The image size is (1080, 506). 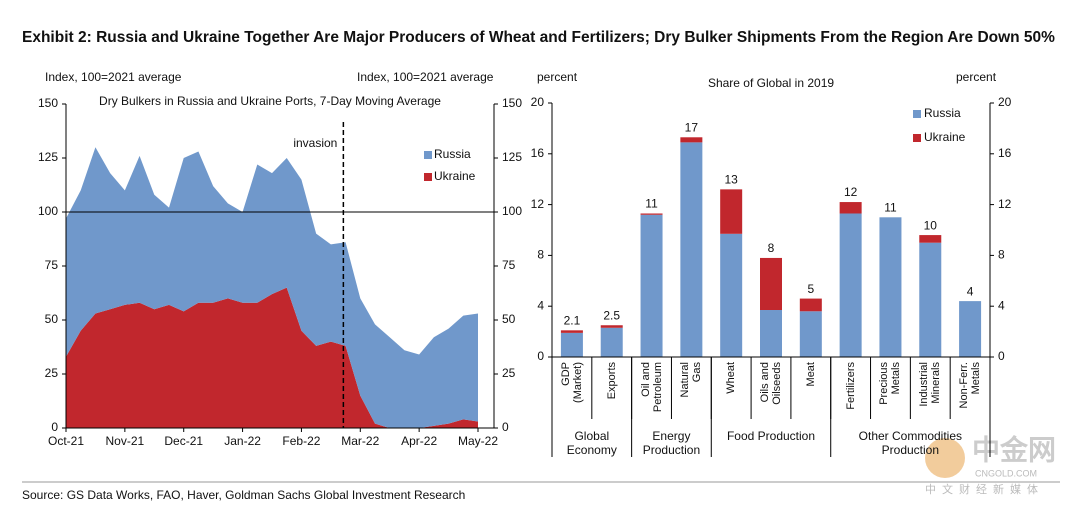 What do you see at coordinates (611, 381) in the screenshot?
I see `x-category-label: Exports` at bounding box center [611, 381].